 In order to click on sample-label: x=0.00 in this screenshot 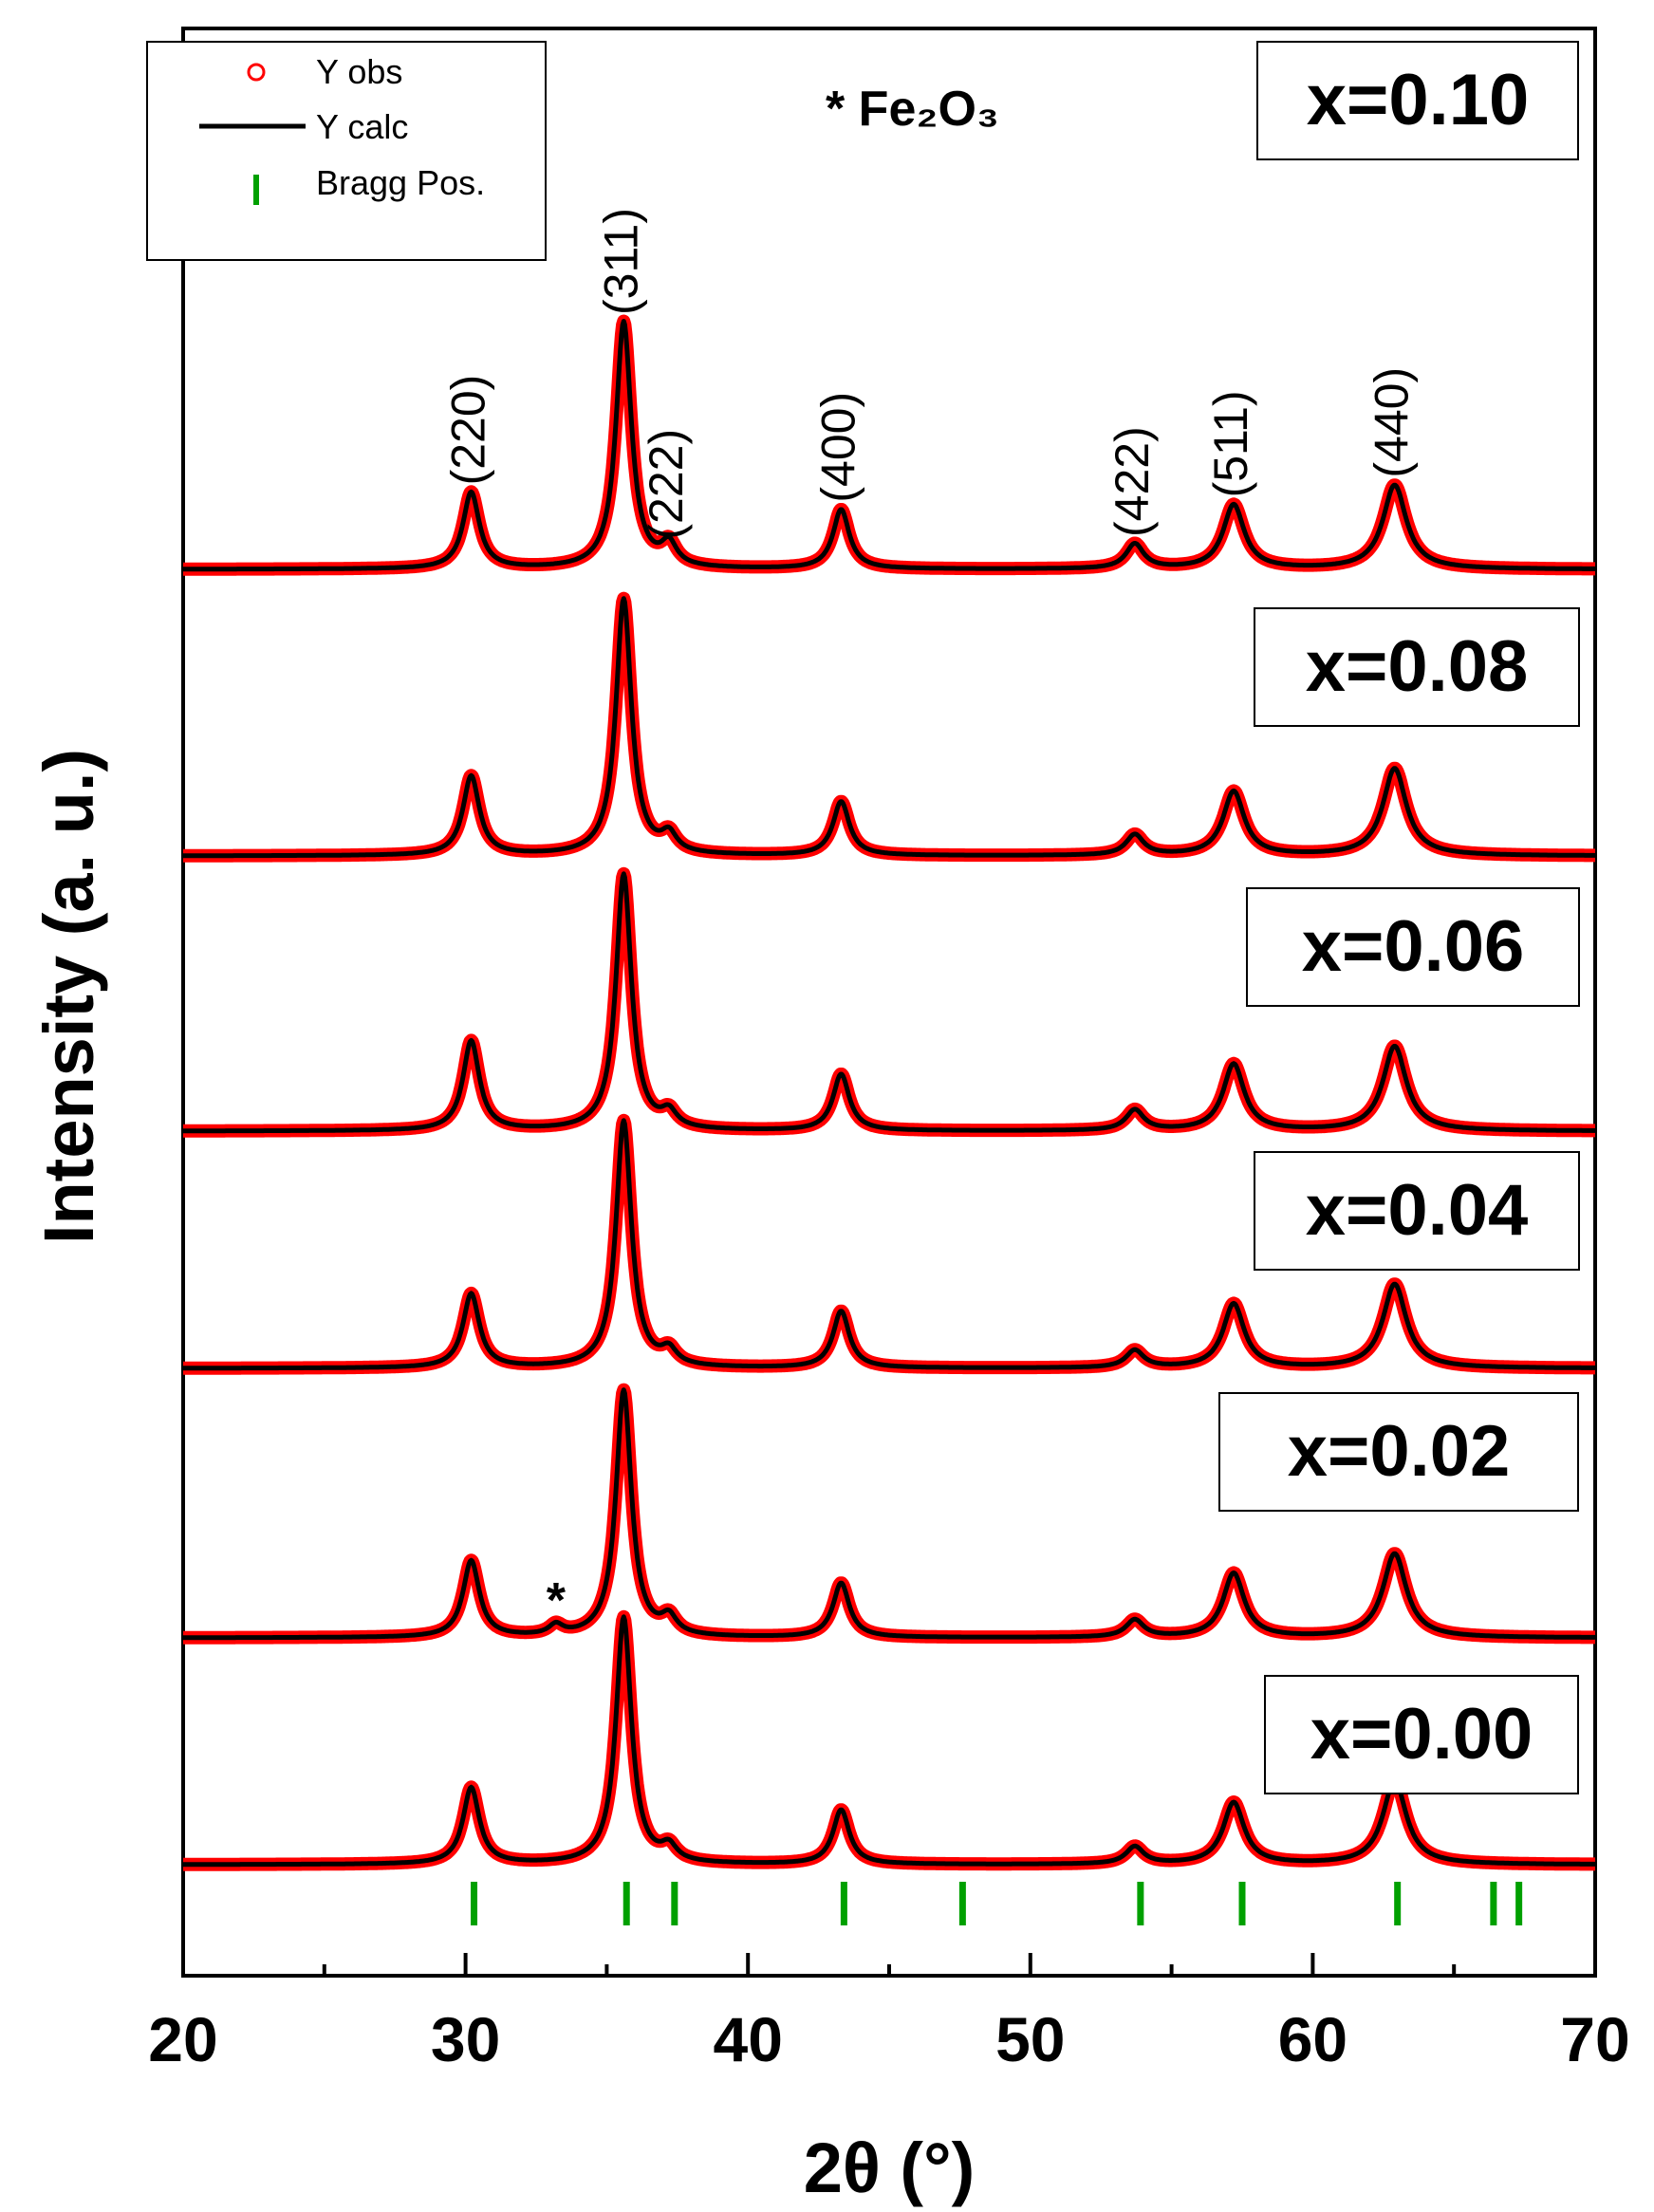, I will do `click(1421, 1735)`.